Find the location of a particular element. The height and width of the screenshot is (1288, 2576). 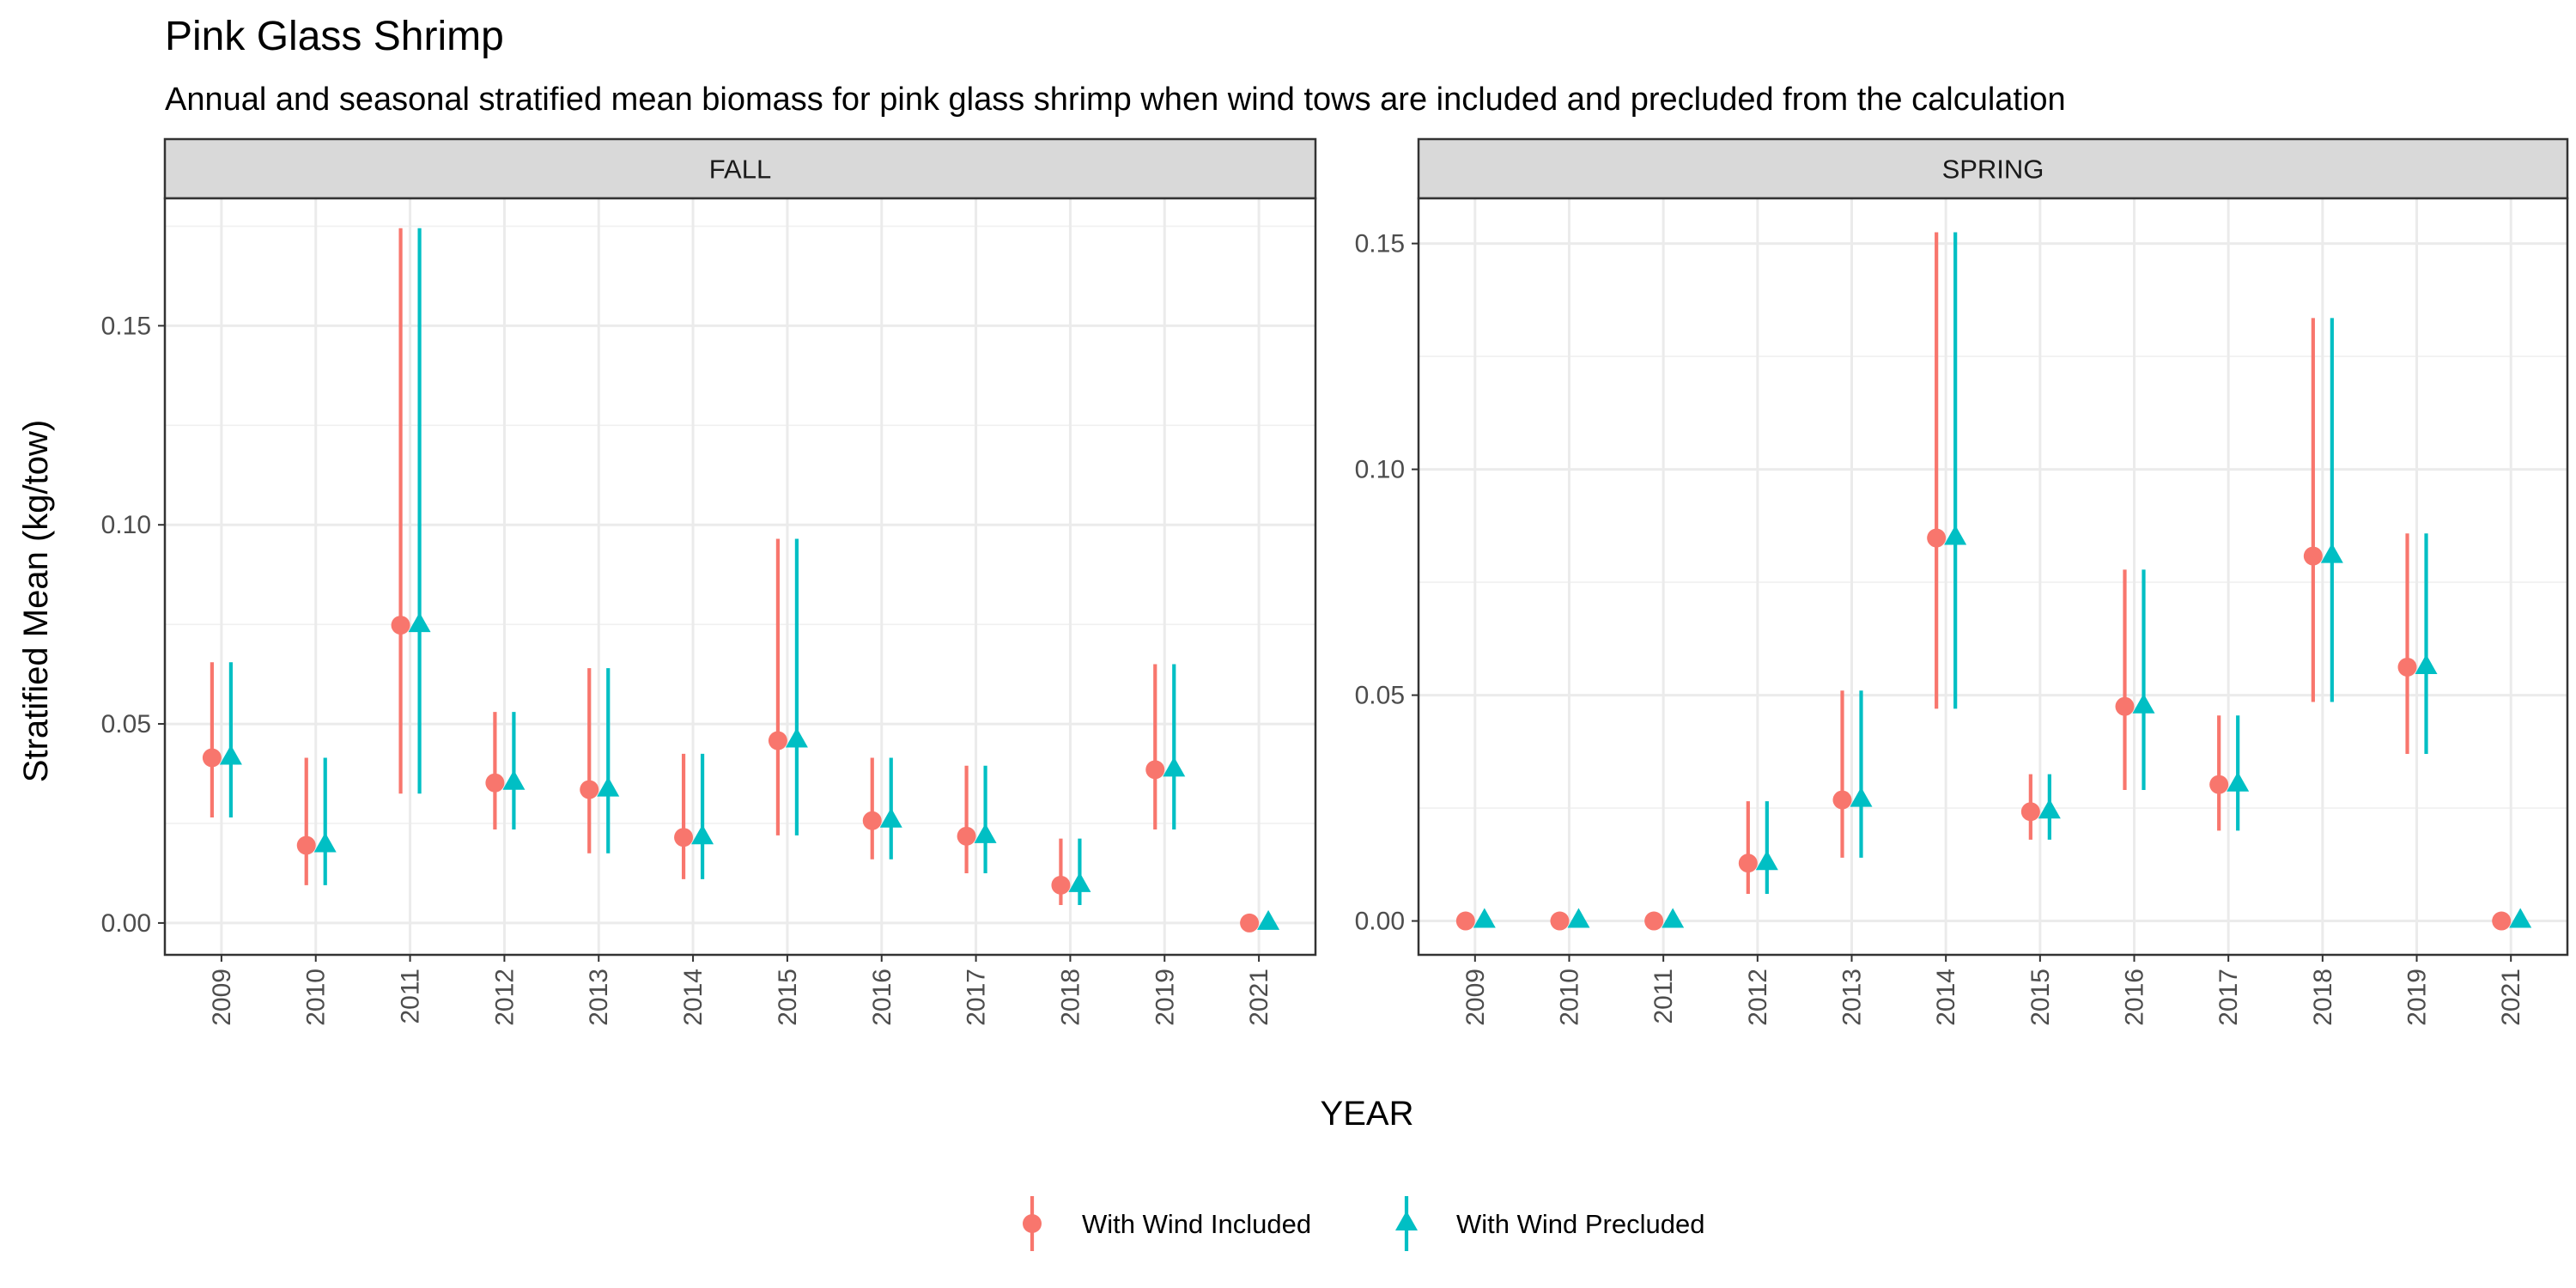

x-axis-title: YEAR is located at coordinates (1367, 1114).